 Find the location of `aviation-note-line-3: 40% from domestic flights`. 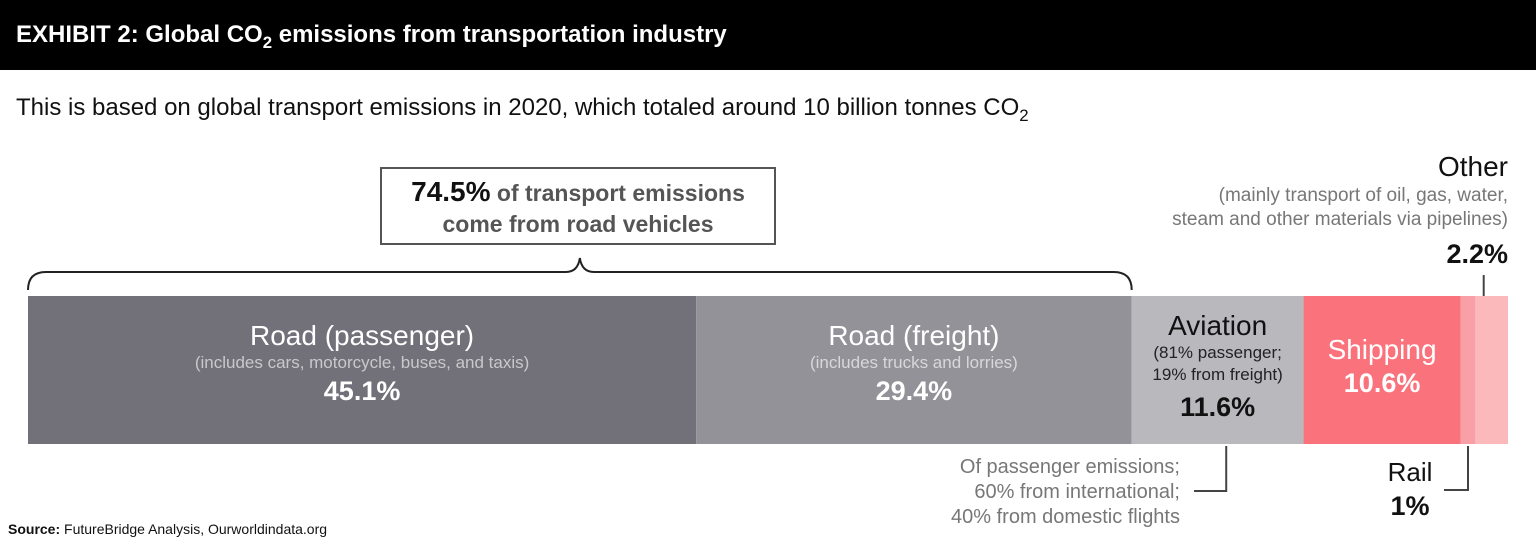

aviation-note-line-3: 40% from domestic flights is located at coordinates (1065, 517).